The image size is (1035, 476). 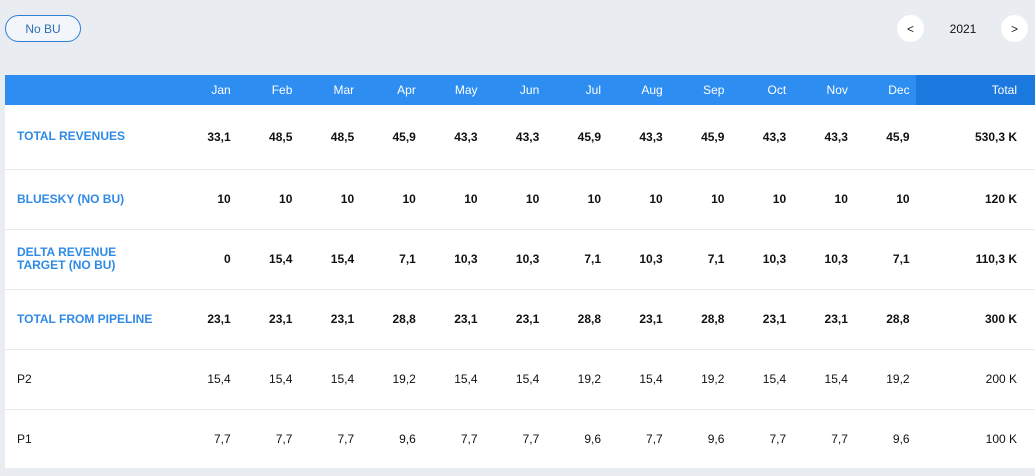 I want to click on header-total: Total, so click(x=975, y=90).